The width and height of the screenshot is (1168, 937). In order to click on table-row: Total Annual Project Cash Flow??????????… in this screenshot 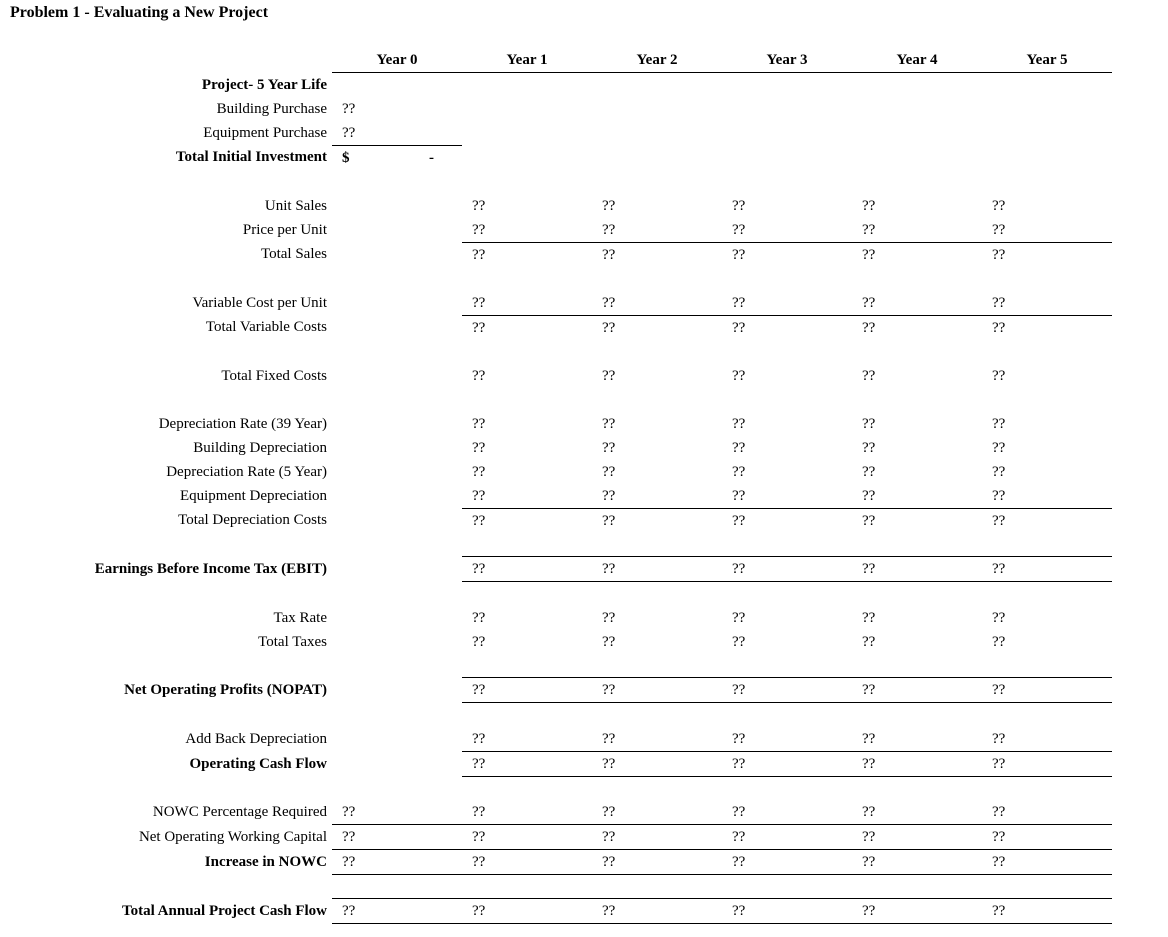, I will do `click(556, 911)`.